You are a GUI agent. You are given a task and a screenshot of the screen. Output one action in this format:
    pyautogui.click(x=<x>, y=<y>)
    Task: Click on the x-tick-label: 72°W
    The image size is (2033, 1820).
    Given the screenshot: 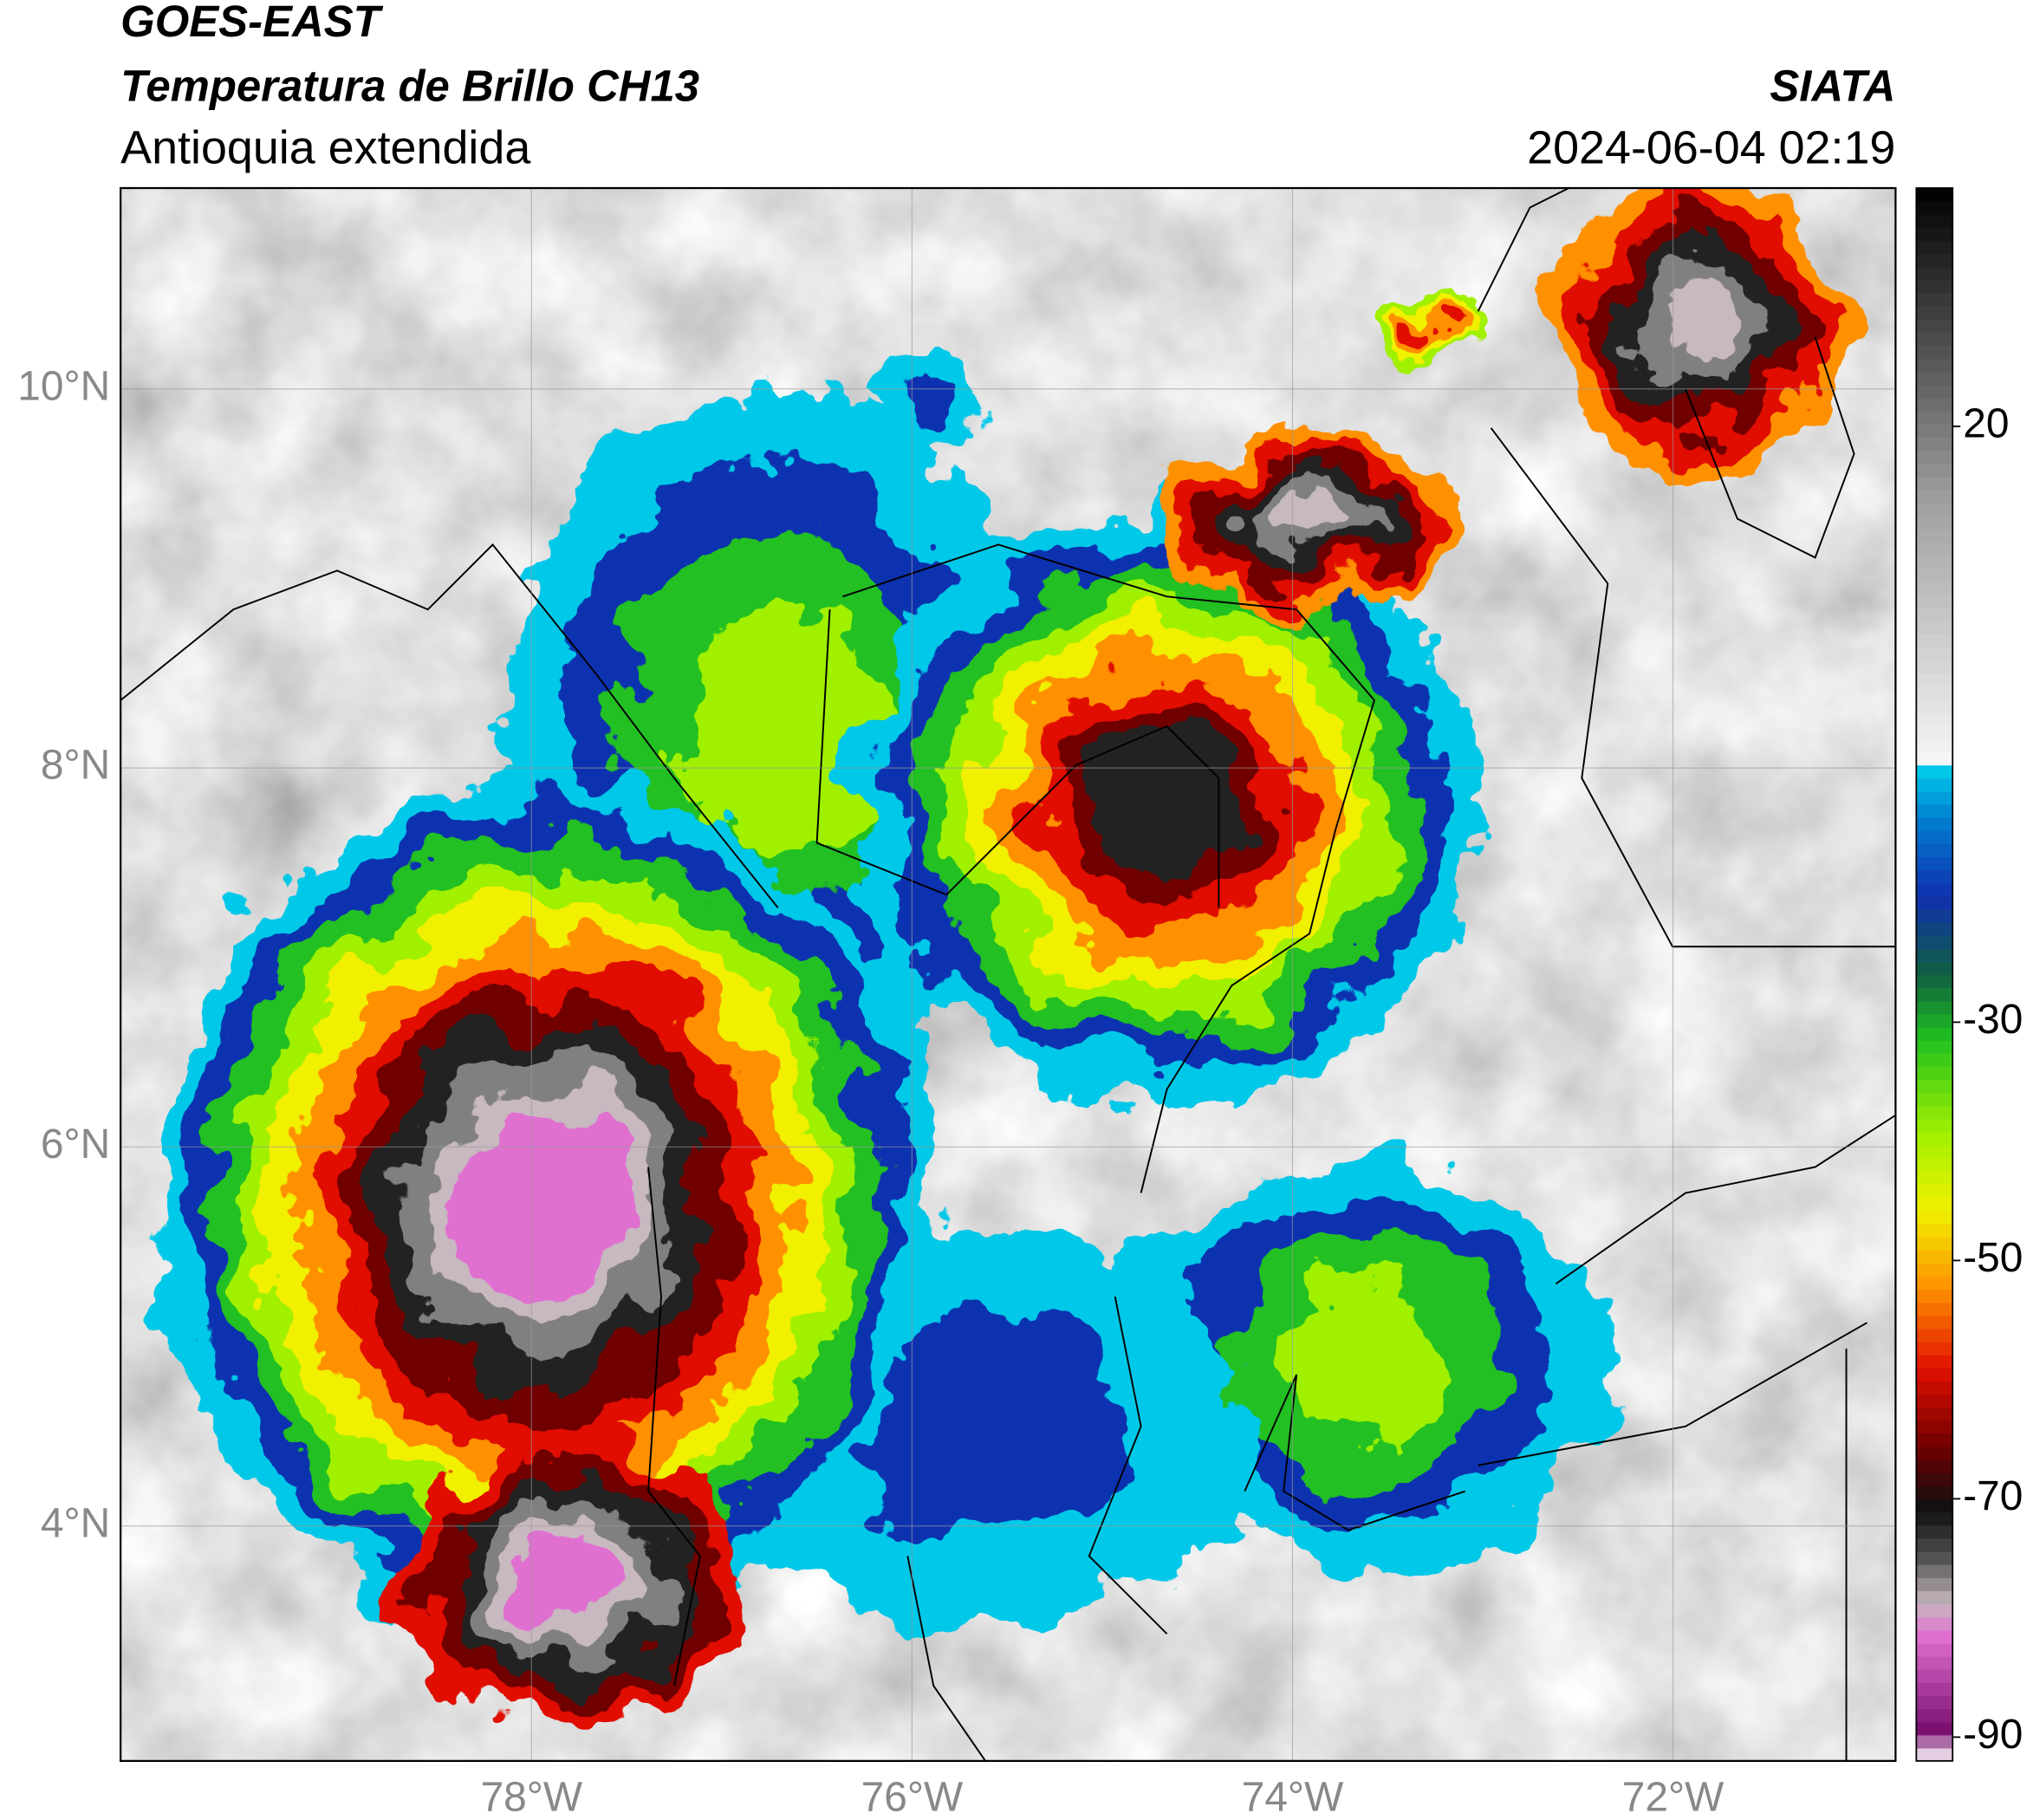 What is the action you would take?
    pyautogui.click(x=1673, y=1797)
    